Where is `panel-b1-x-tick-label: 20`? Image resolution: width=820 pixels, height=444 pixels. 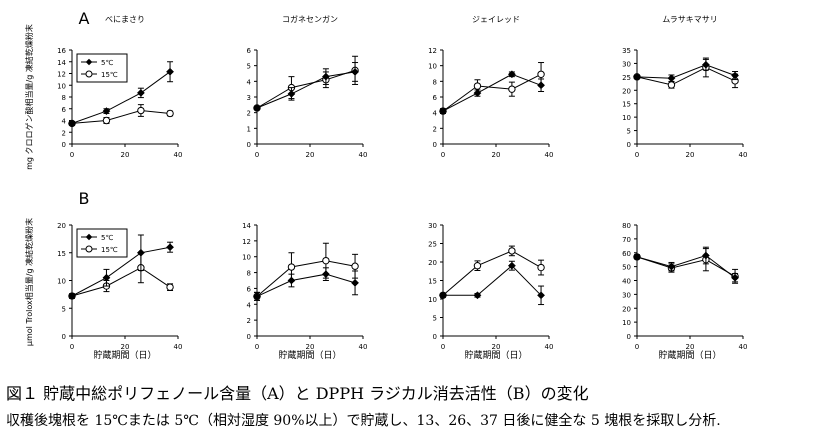
panel-b1-x-tick-label: 20 is located at coordinates (125, 347).